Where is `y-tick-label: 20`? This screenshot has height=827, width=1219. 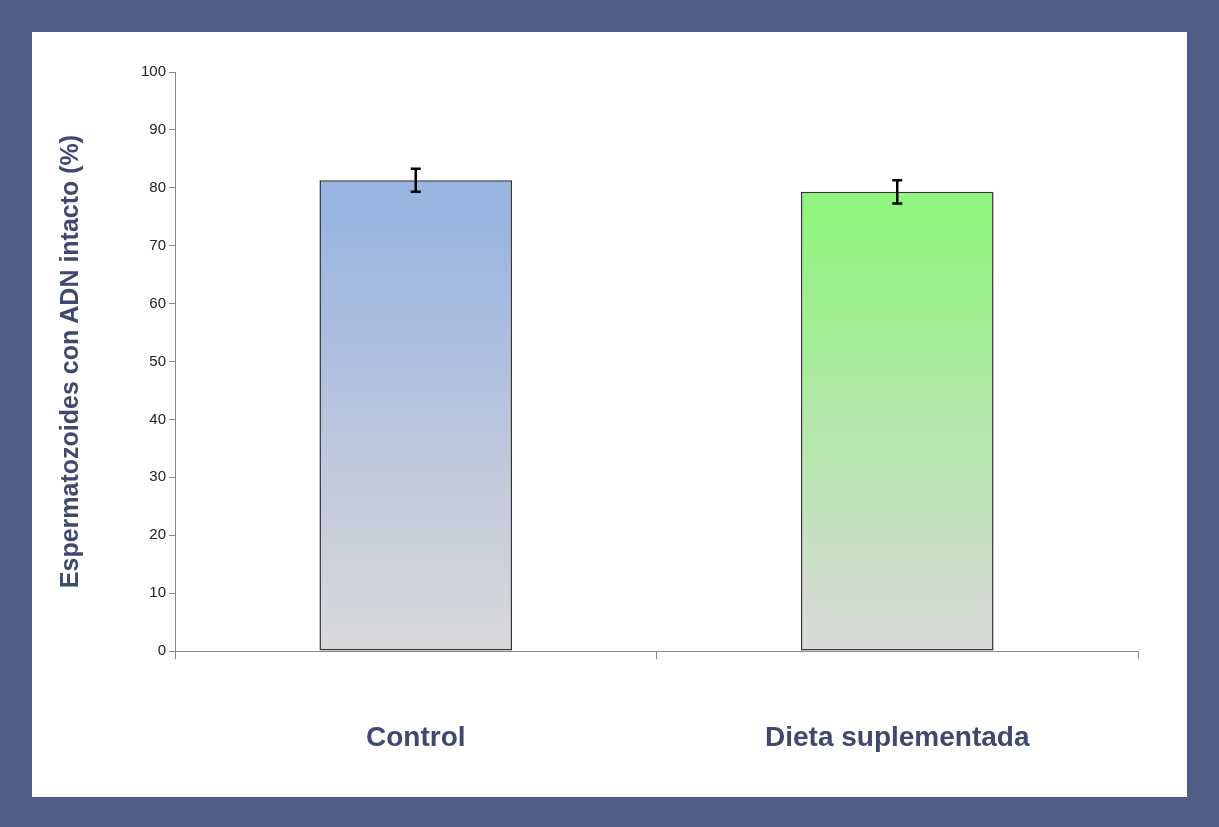
y-tick-label: 20 is located at coordinates (157, 534).